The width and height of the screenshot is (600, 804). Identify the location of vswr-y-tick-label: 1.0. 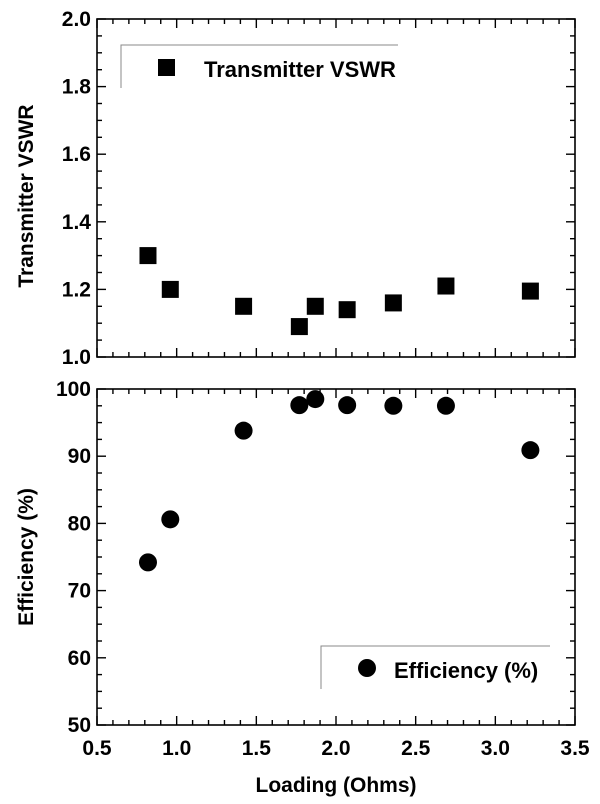
(76, 357).